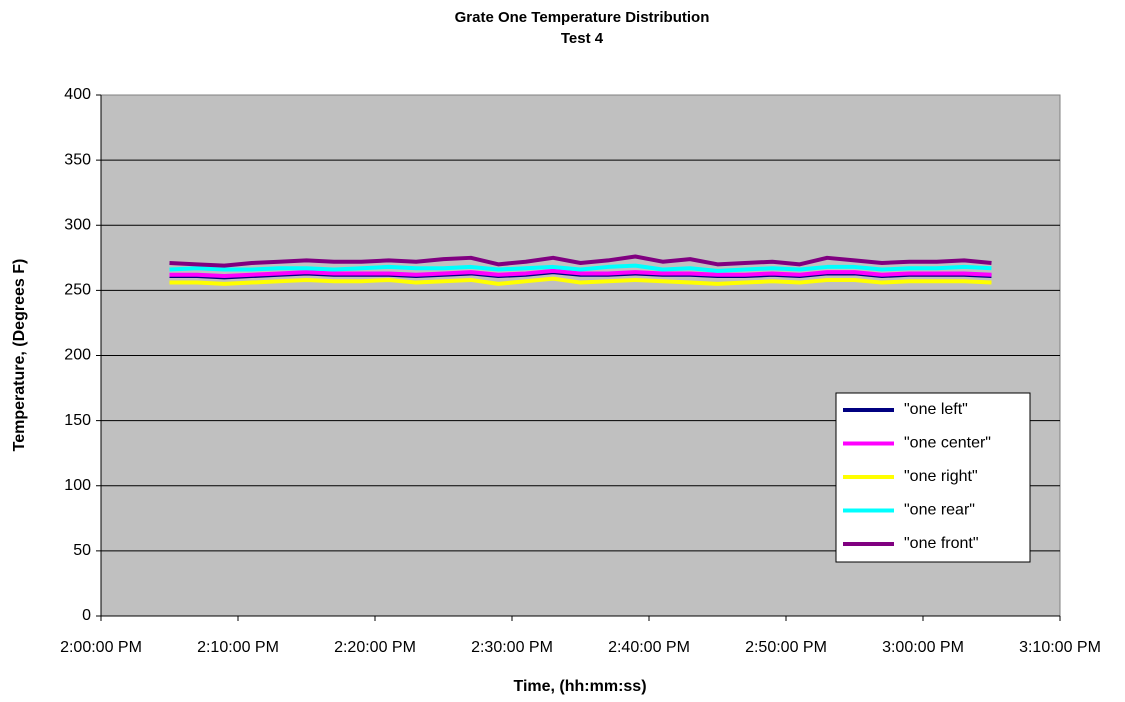  What do you see at coordinates (579, 686) in the screenshot?
I see `x-axis-label: Time, (hh:mm:ss)` at bounding box center [579, 686].